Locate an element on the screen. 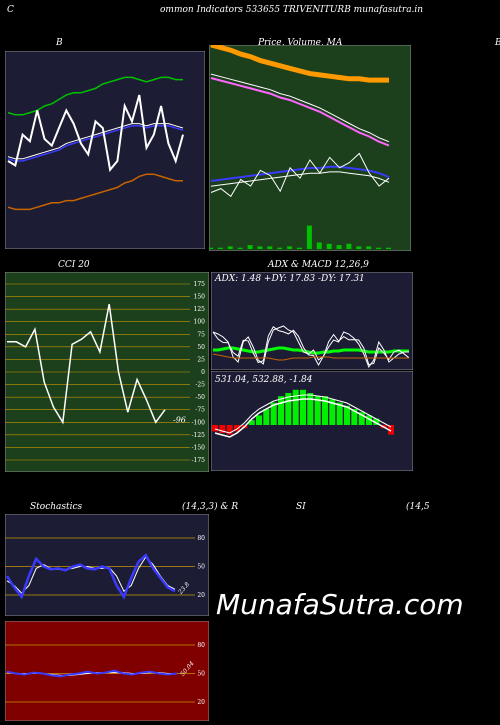  cci-tick-label: 50 is located at coordinates (201, 347).